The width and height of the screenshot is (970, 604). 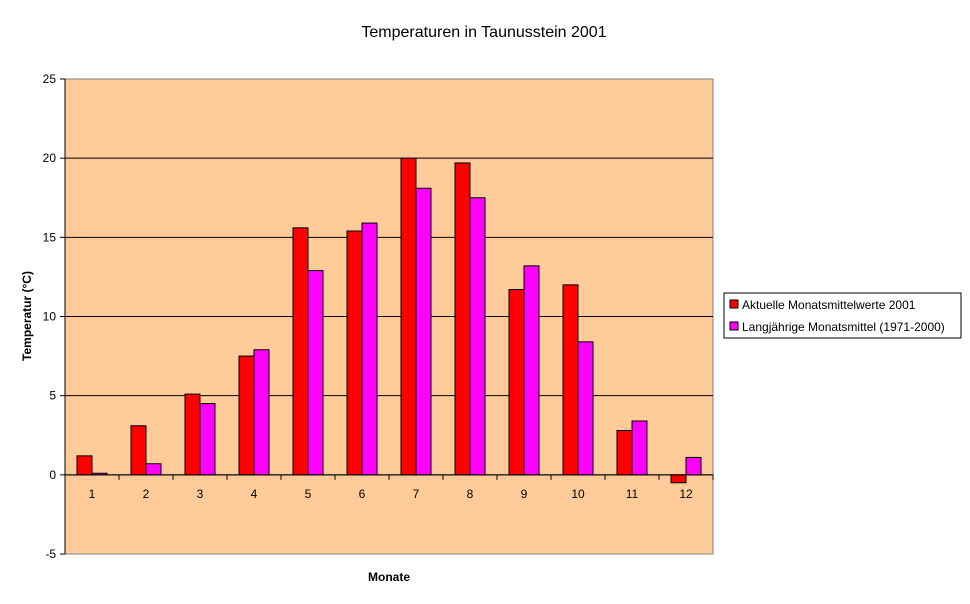 What do you see at coordinates (470, 494) in the screenshot?
I see `x-tick-label: 8` at bounding box center [470, 494].